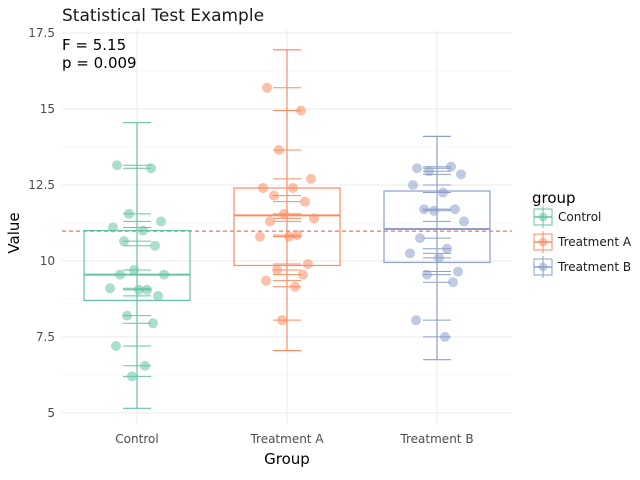  I want to click on y-axis-label: Value, so click(14, 232).